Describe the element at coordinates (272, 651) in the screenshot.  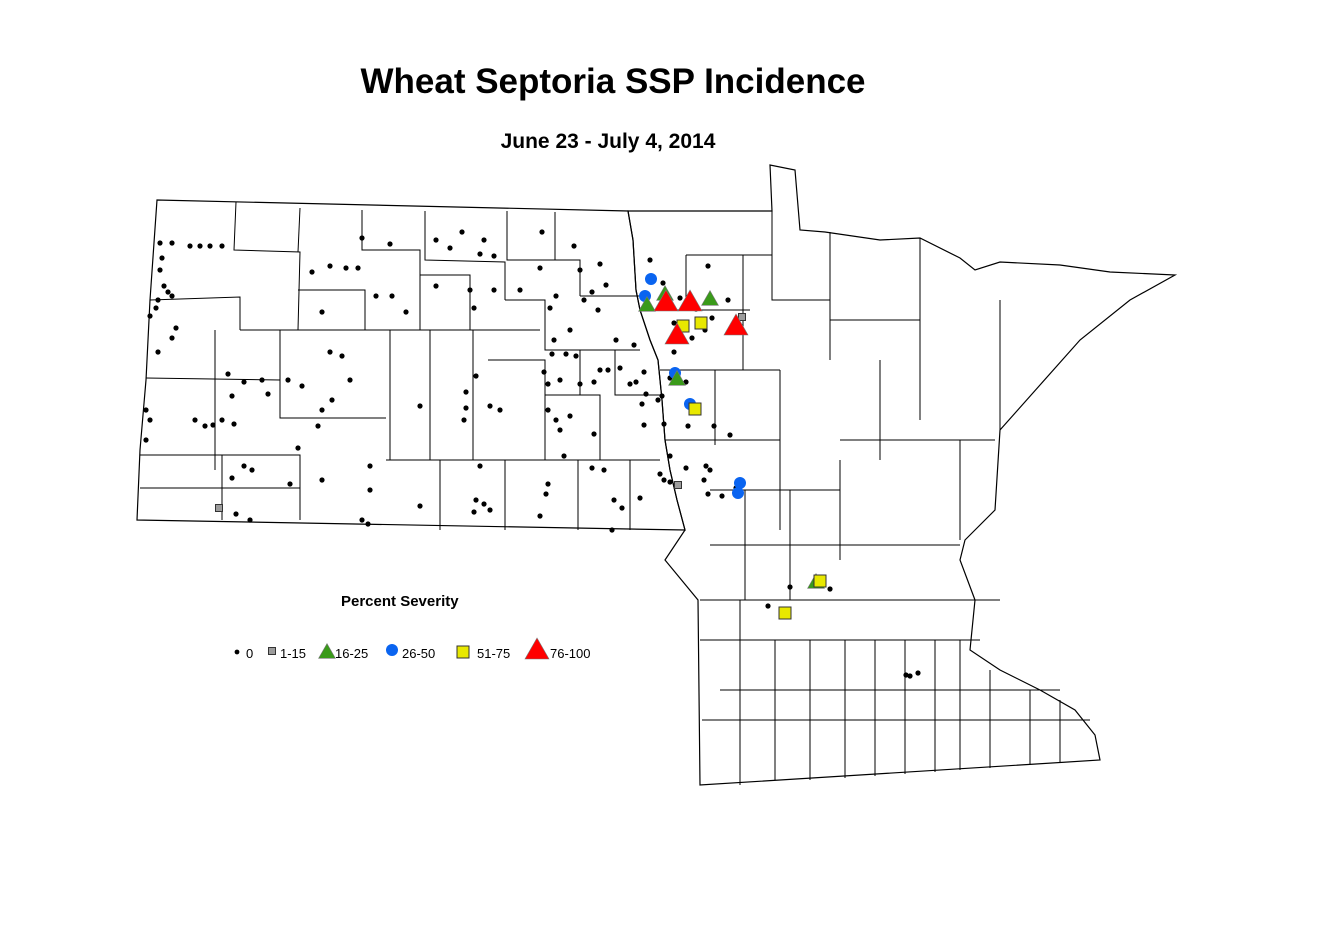
I see `legend-square-icon` at that location.